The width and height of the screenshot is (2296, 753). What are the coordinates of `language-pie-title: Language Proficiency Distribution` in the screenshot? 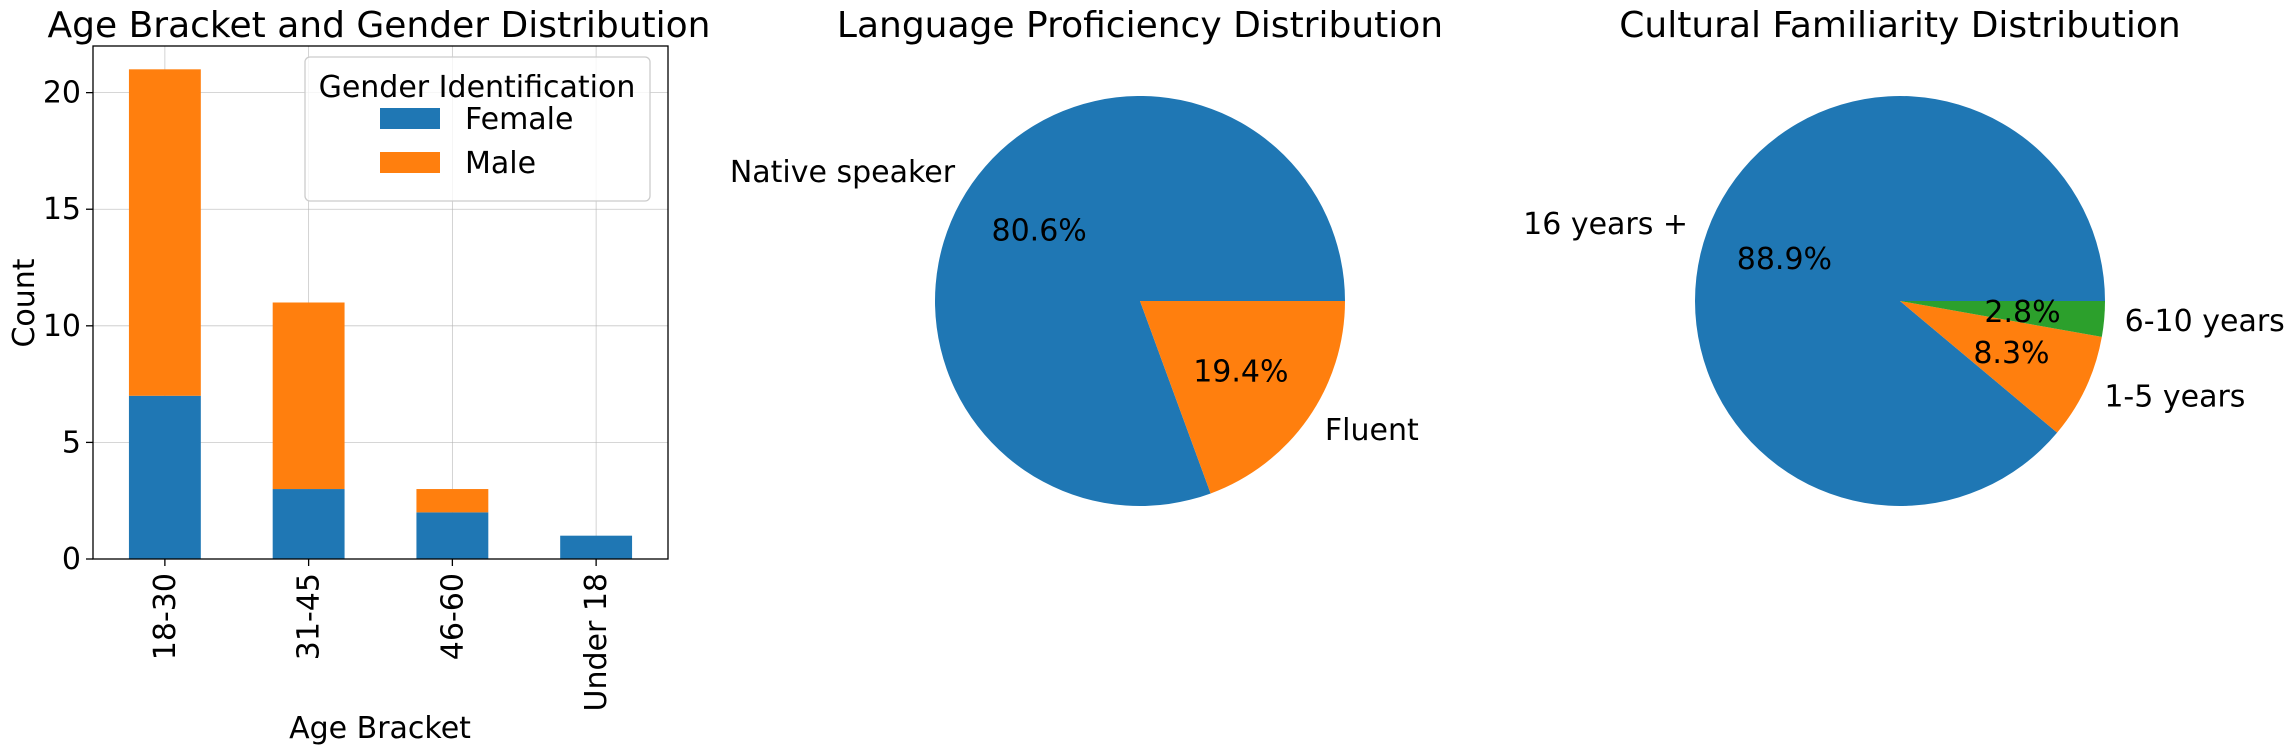 It's located at (1140, 25).